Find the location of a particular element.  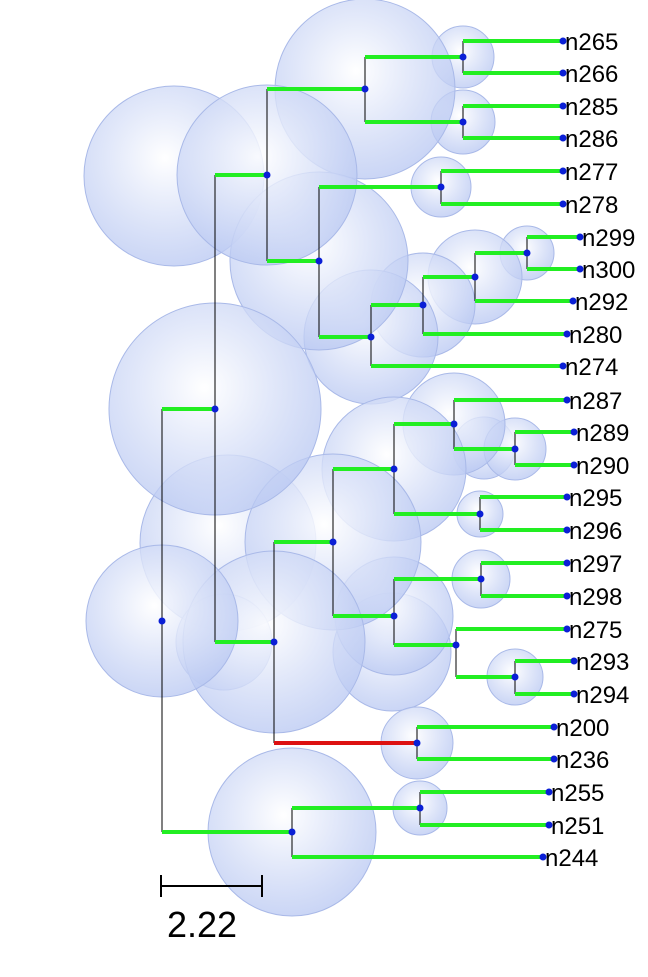

leaf-label-n274: n274 is located at coordinates (591, 367).